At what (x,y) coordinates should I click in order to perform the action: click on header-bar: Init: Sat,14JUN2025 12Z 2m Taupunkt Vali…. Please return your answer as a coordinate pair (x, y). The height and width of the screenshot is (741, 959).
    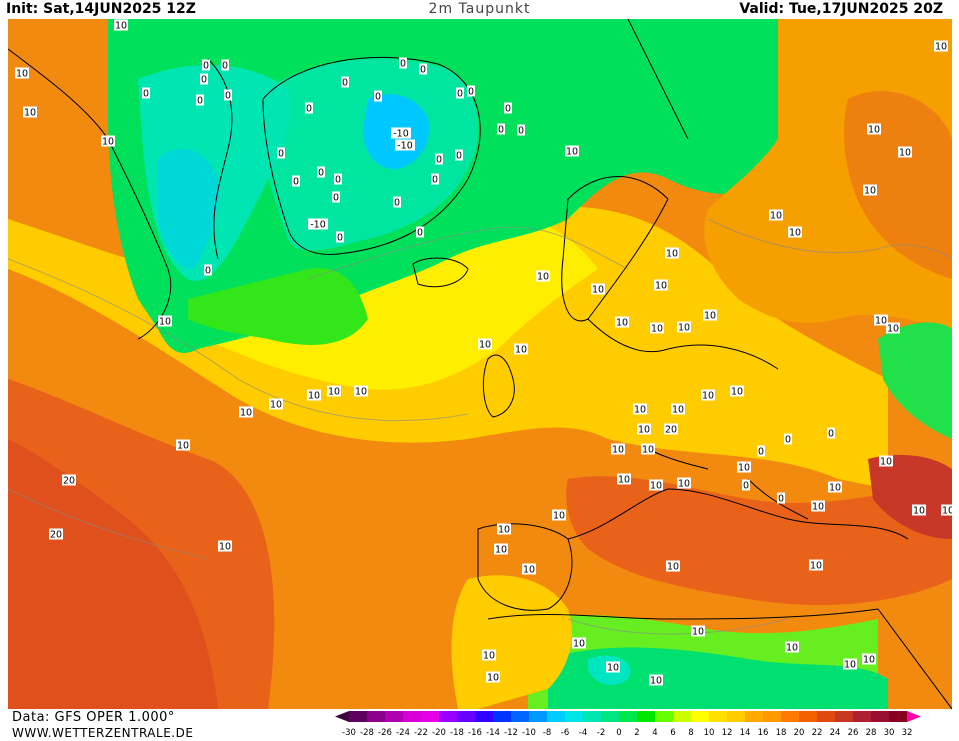
    Looking at the image, I should click on (479, 9).